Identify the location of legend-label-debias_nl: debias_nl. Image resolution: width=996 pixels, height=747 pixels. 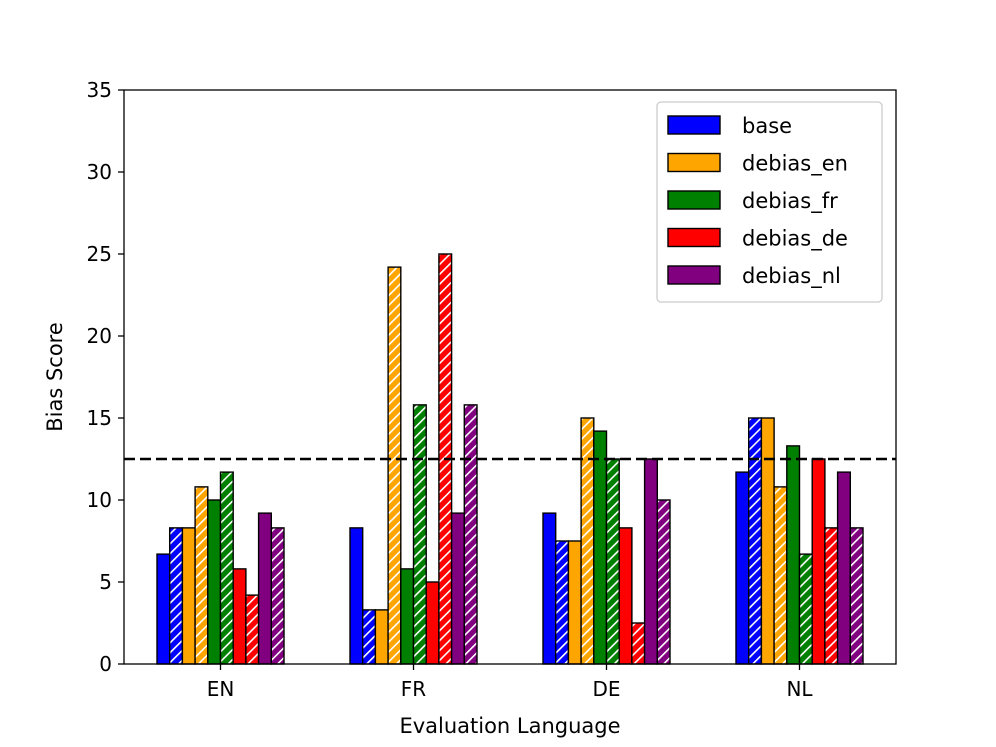
(791, 276).